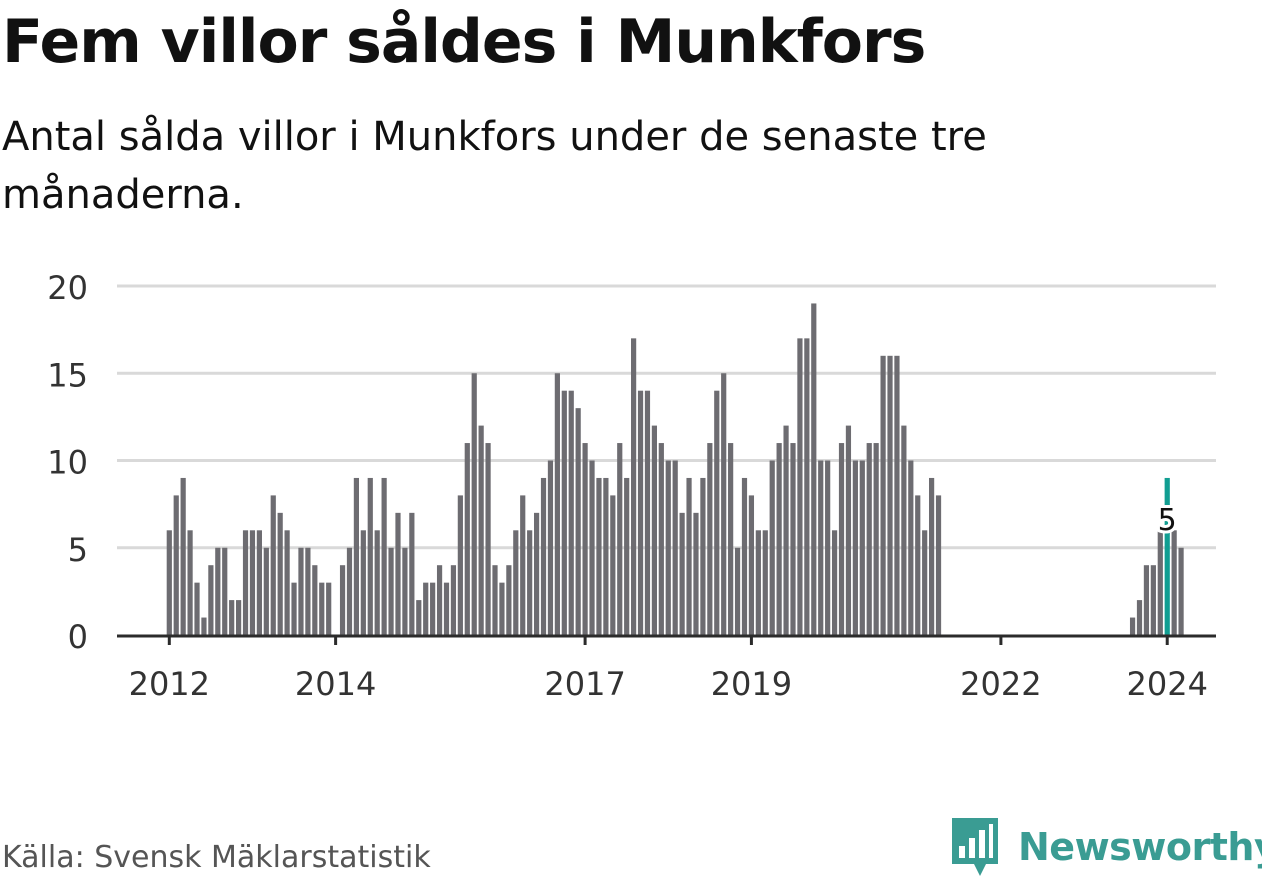 This screenshot has height=879, width=1262. What do you see at coordinates (78, 637) in the screenshot?
I see `y-tick-label: 0` at bounding box center [78, 637].